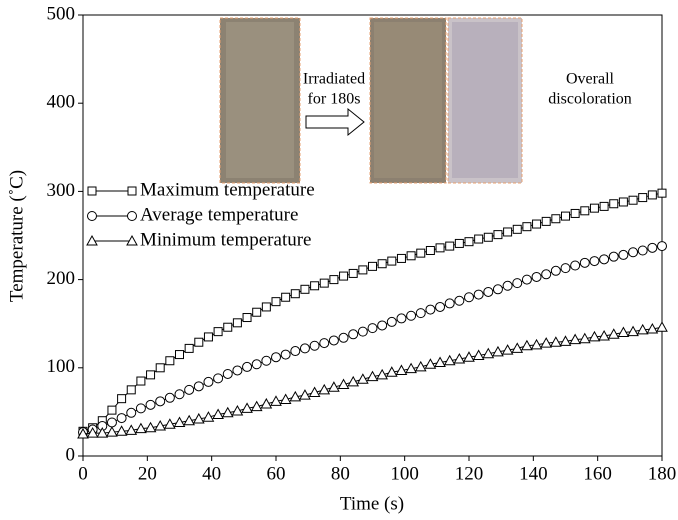 The width and height of the screenshot is (678, 520). What do you see at coordinates (590, 79) in the screenshot?
I see `annotation: Overall` at bounding box center [590, 79].